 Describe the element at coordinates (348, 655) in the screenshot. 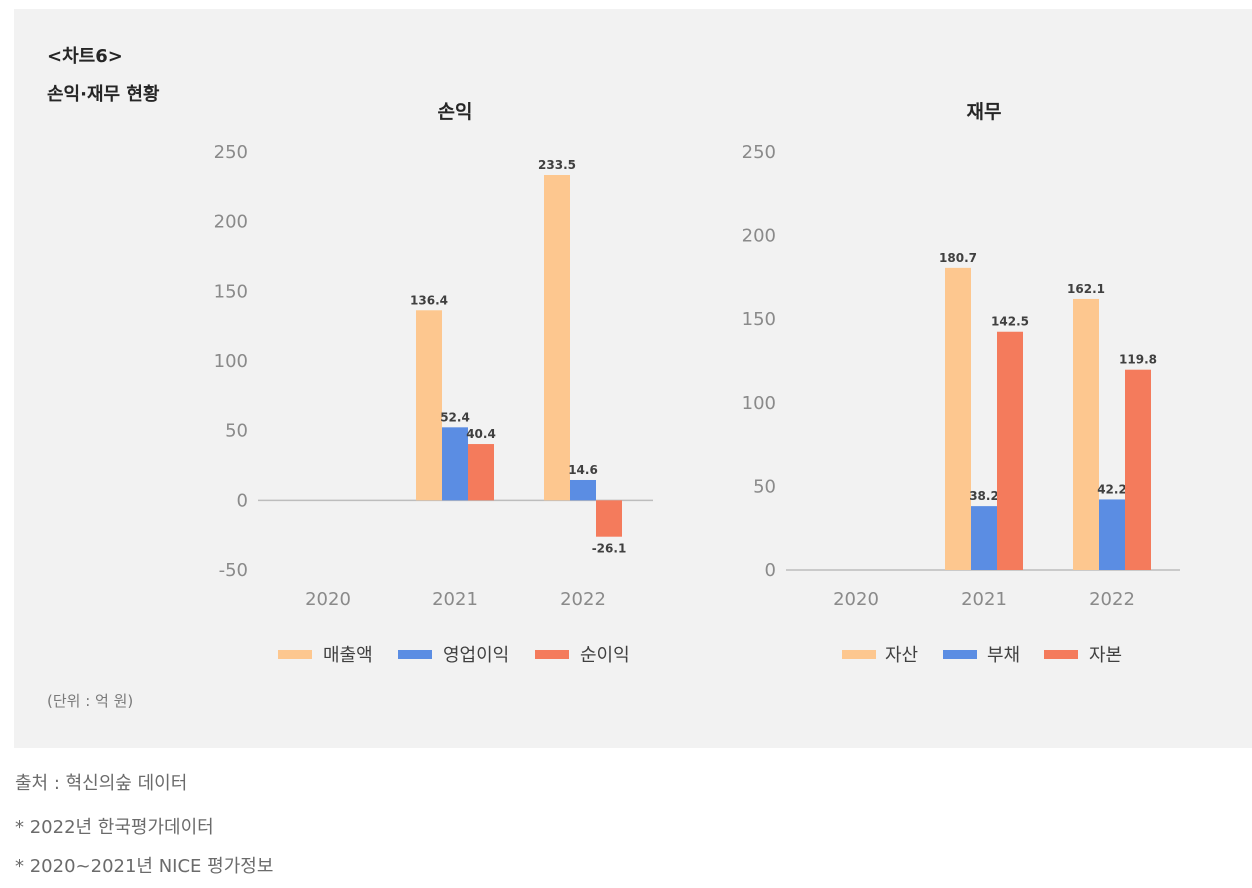

I see `legend-label: 매출액` at that location.